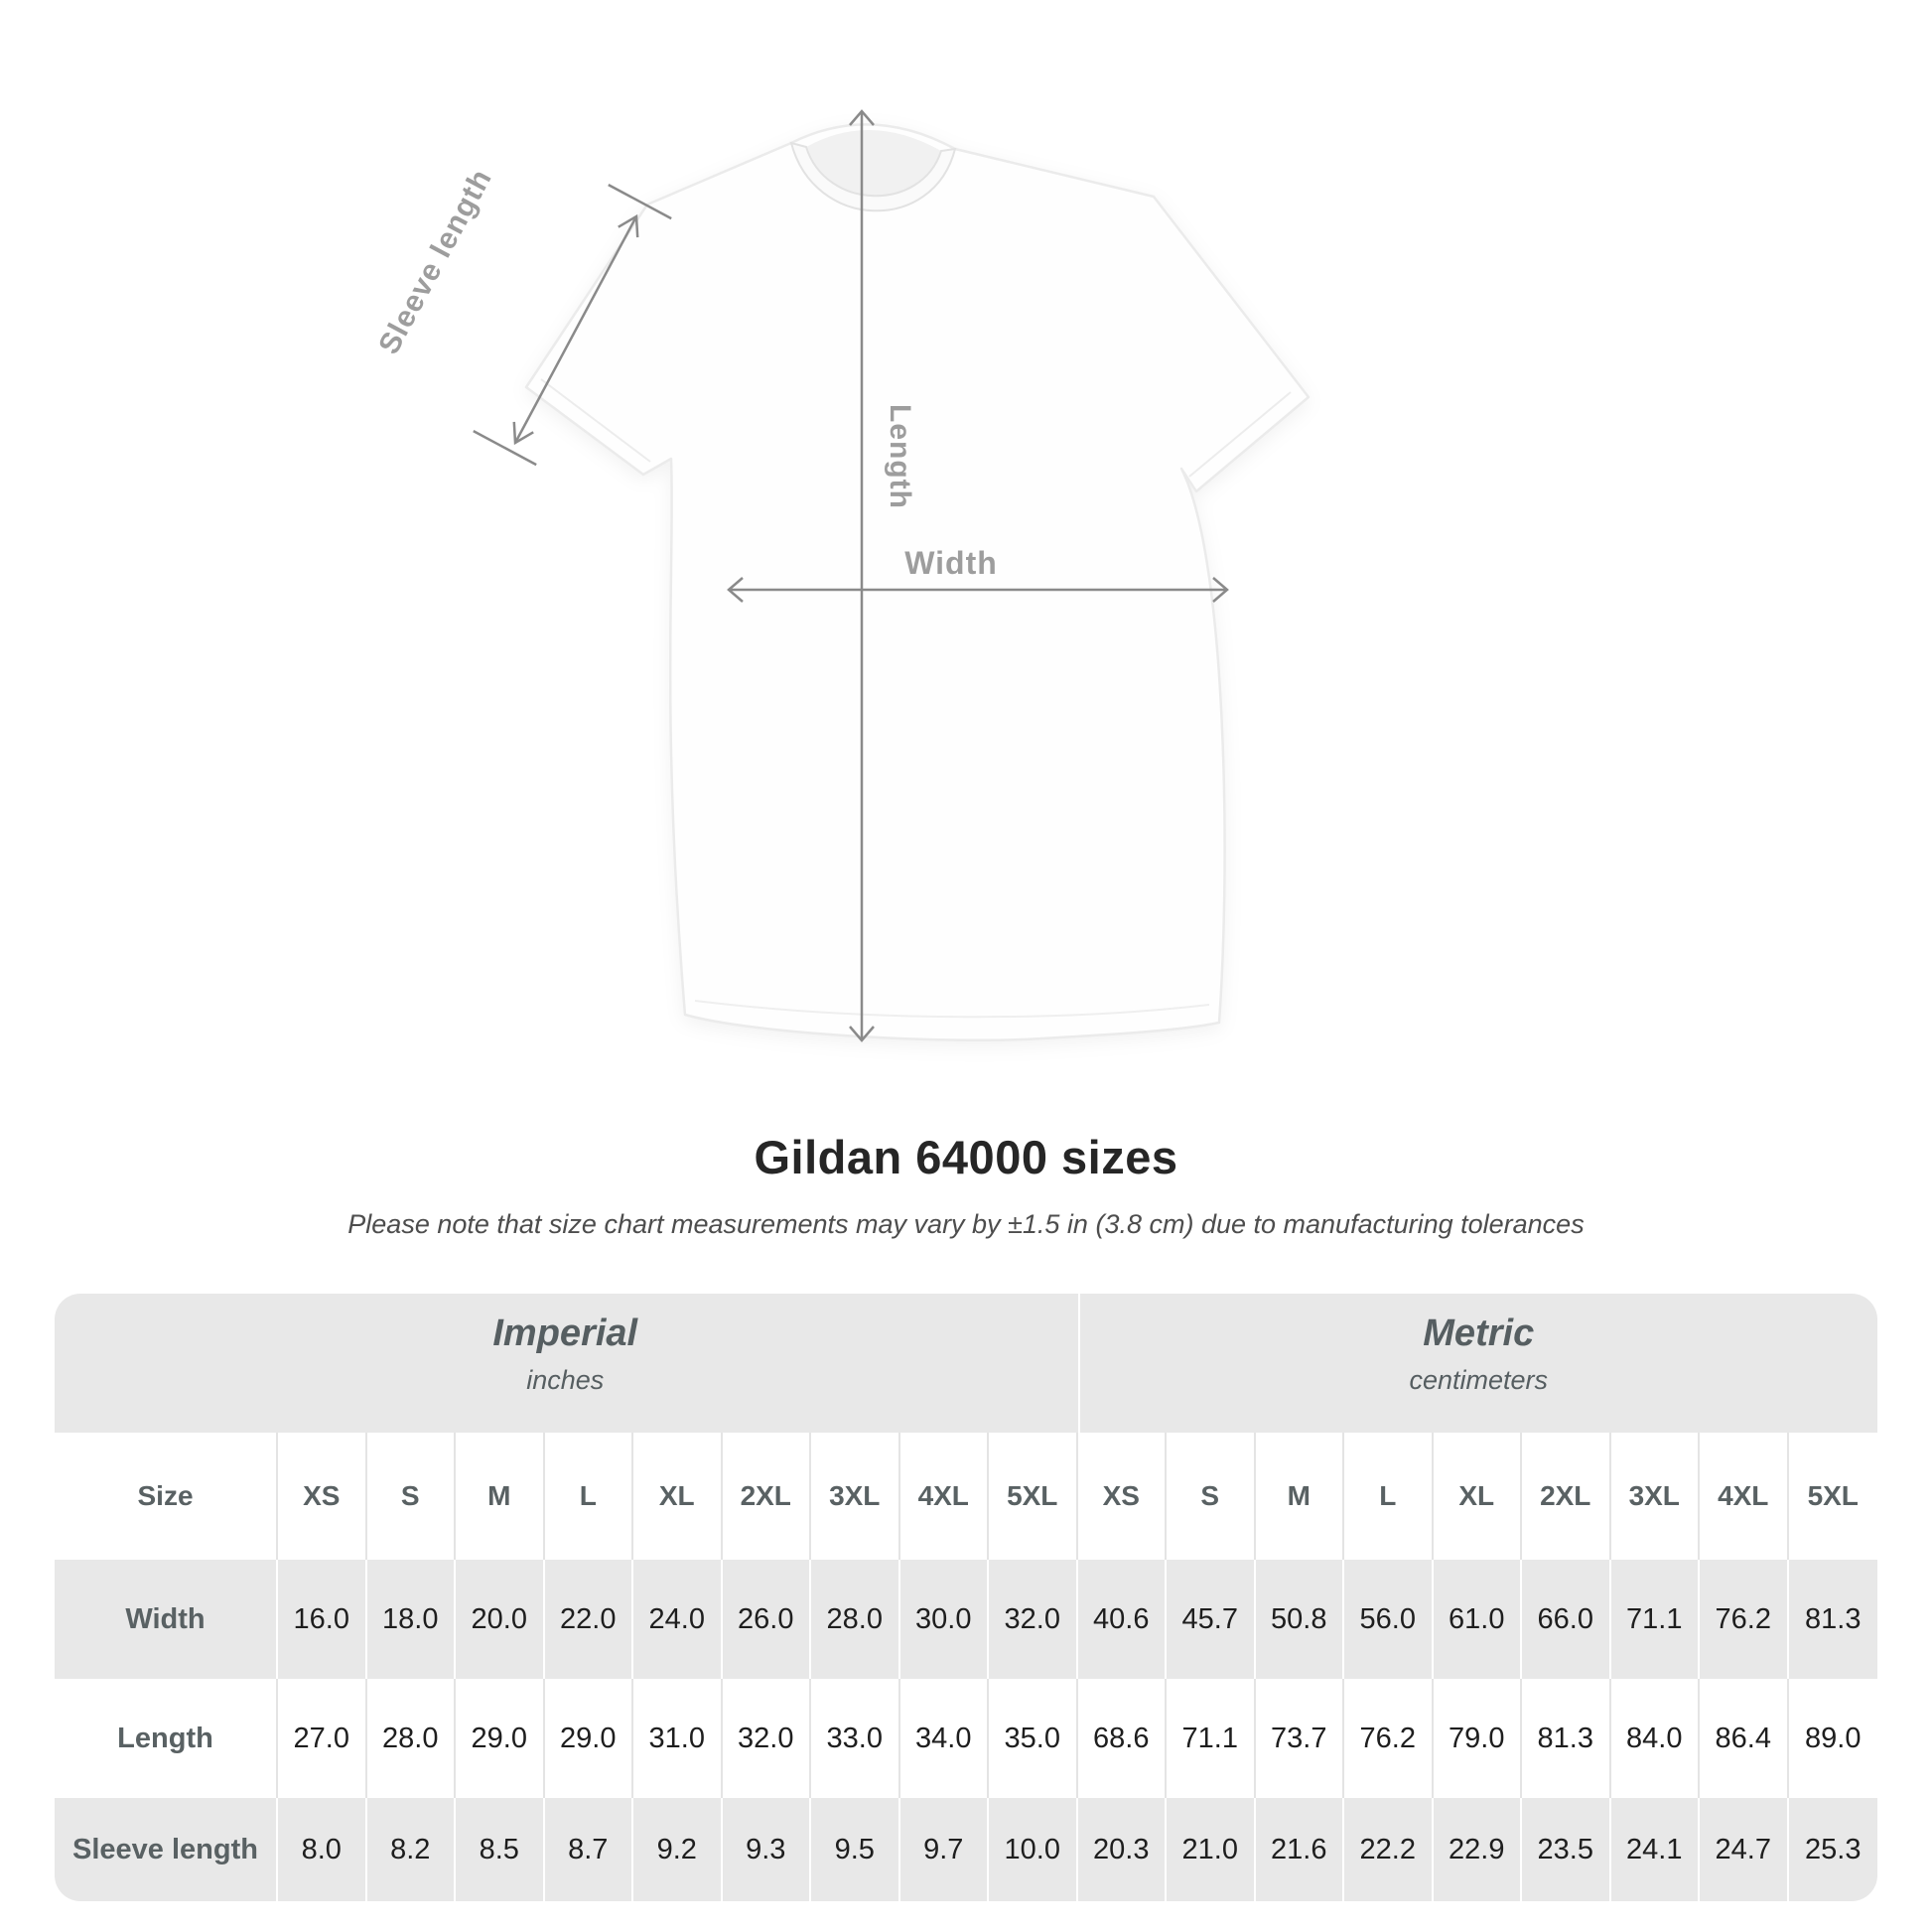  What do you see at coordinates (900, 456) in the screenshot?
I see `length-label: Length` at bounding box center [900, 456].